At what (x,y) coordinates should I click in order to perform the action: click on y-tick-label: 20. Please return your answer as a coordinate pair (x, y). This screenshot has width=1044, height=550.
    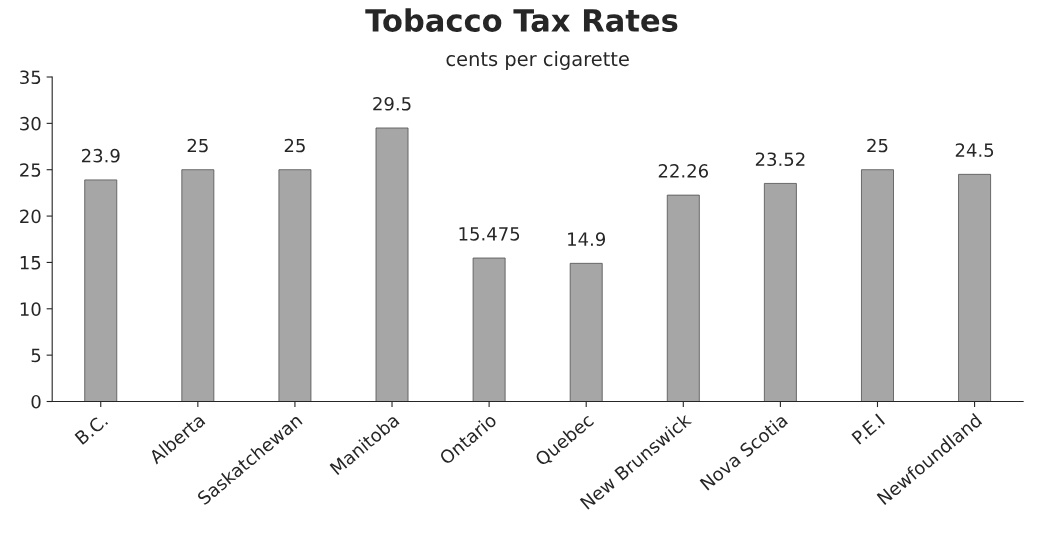
    Looking at the image, I should click on (30, 216).